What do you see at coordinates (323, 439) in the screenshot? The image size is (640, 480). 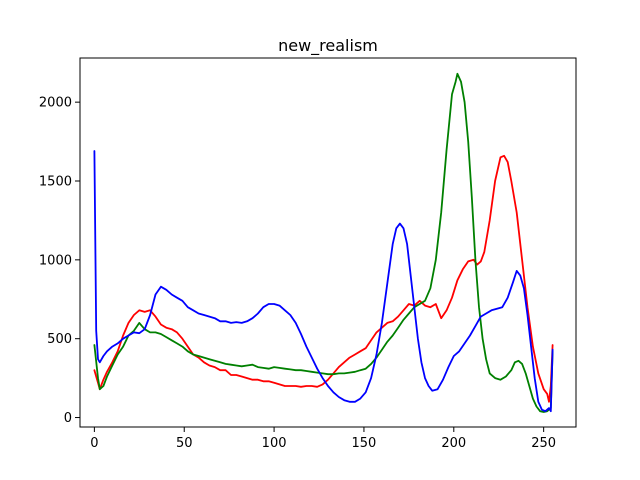 I see `x-axis: 0 50 100 150 200 250` at bounding box center [323, 439].